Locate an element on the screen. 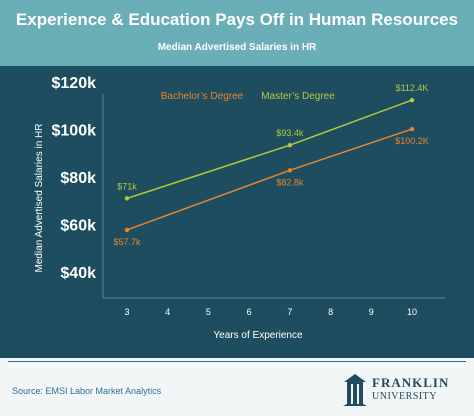 The height and width of the screenshot is (416, 474). x-tick-label: 3 is located at coordinates (126, 312).